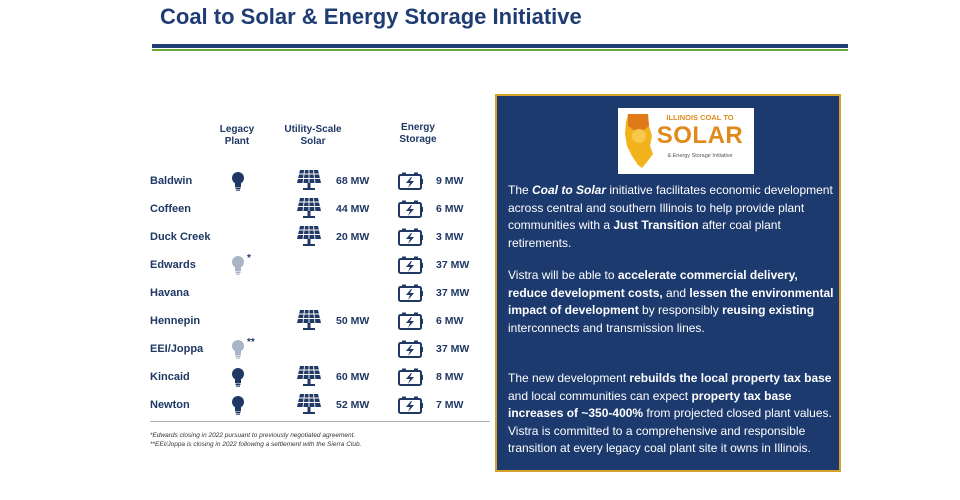  Describe the element at coordinates (353, 237) in the screenshot. I see `solar-capacity: 20 MW` at that location.